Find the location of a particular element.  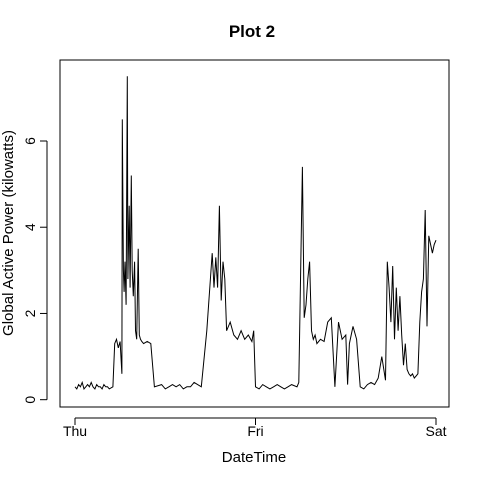

x-axis-label: DateTime is located at coordinates (254, 457).